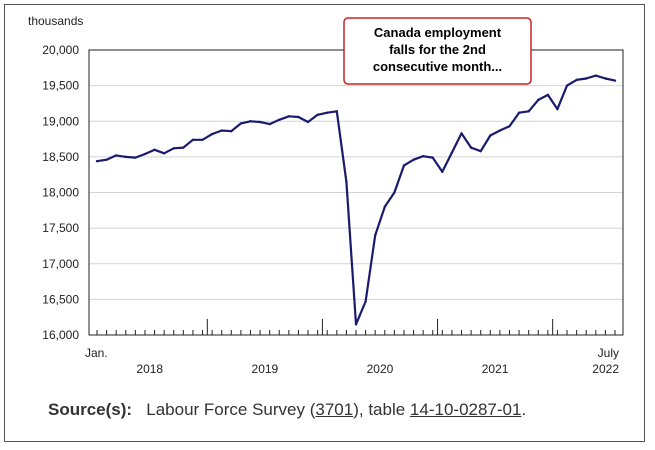 The height and width of the screenshot is (450, 655). I want to click on y-tick-label: 17,000, so click(60, 264).